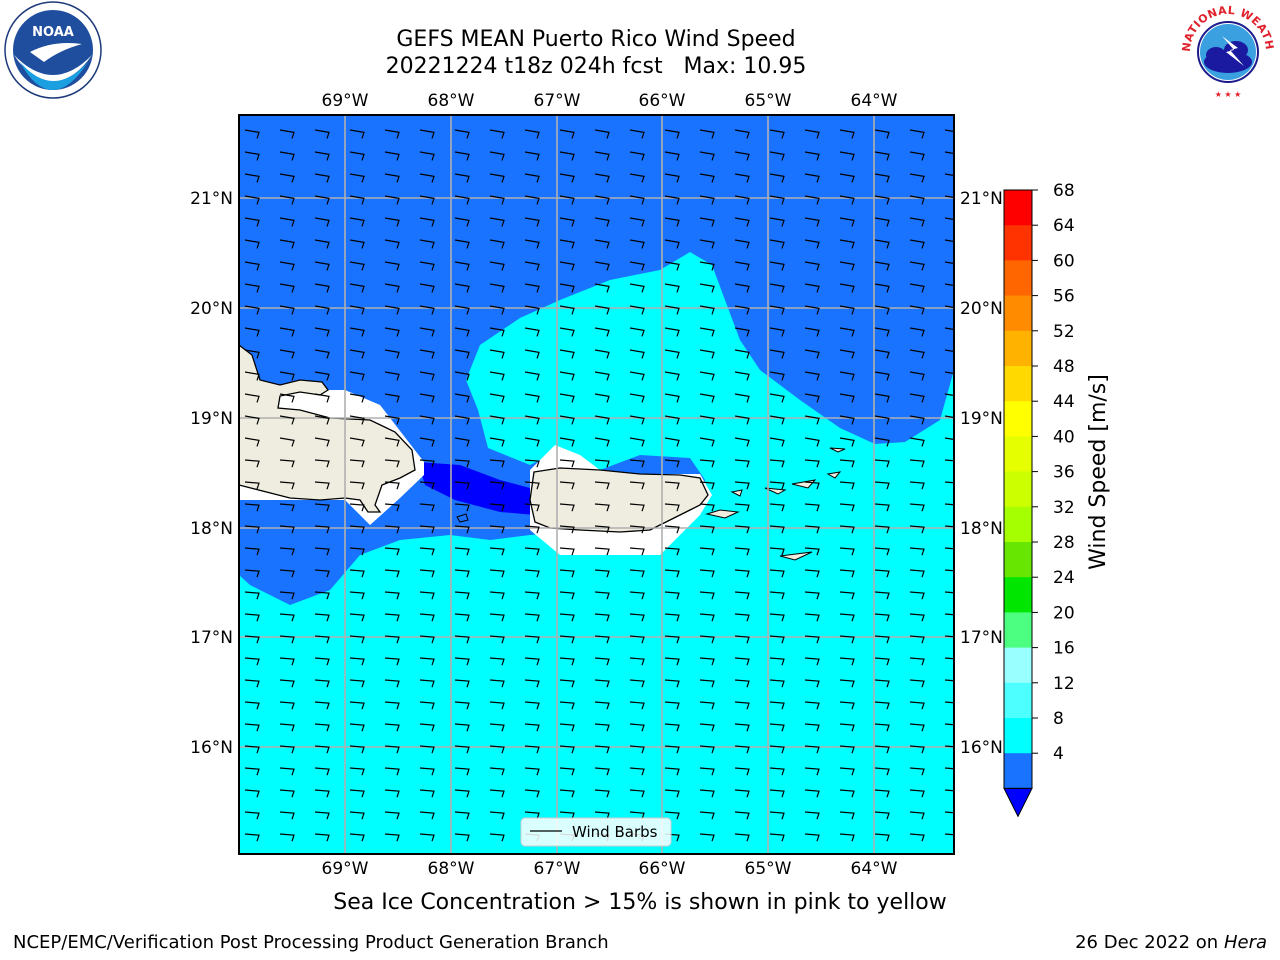 Image resolution: width=1280 pixels, height=960 pixels. What do you see at coordinates (1064, 437) in the screenshot?
I see `colorbar-tick-label: 40` at bounding box center [1064, 437].